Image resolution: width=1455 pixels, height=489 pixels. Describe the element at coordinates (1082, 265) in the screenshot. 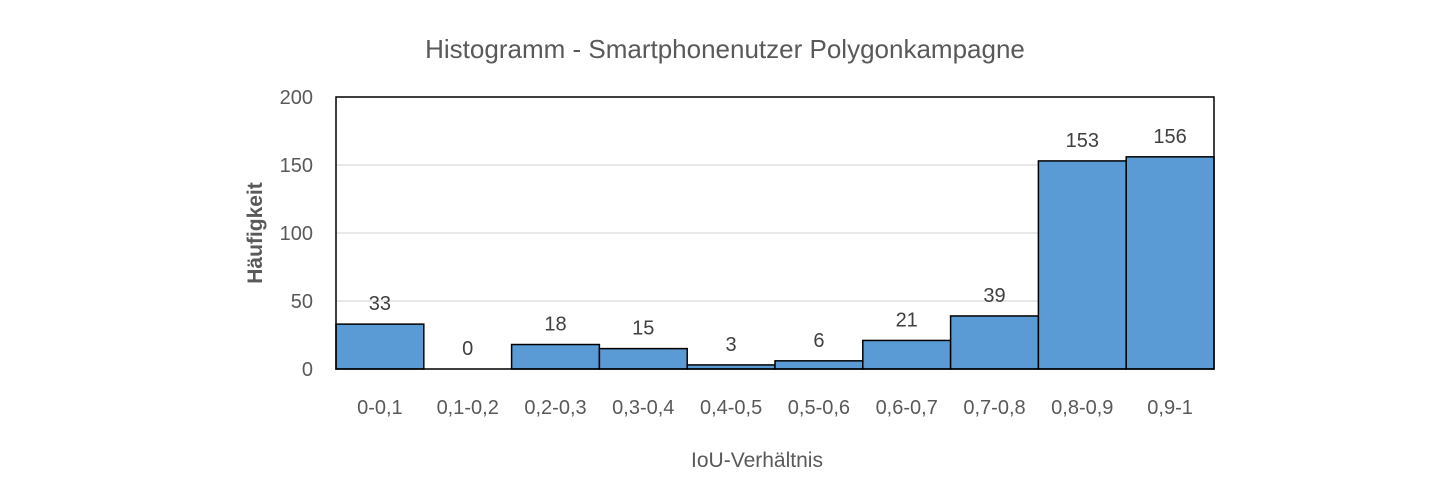

I see `bar-0,8-0,9` at that location.